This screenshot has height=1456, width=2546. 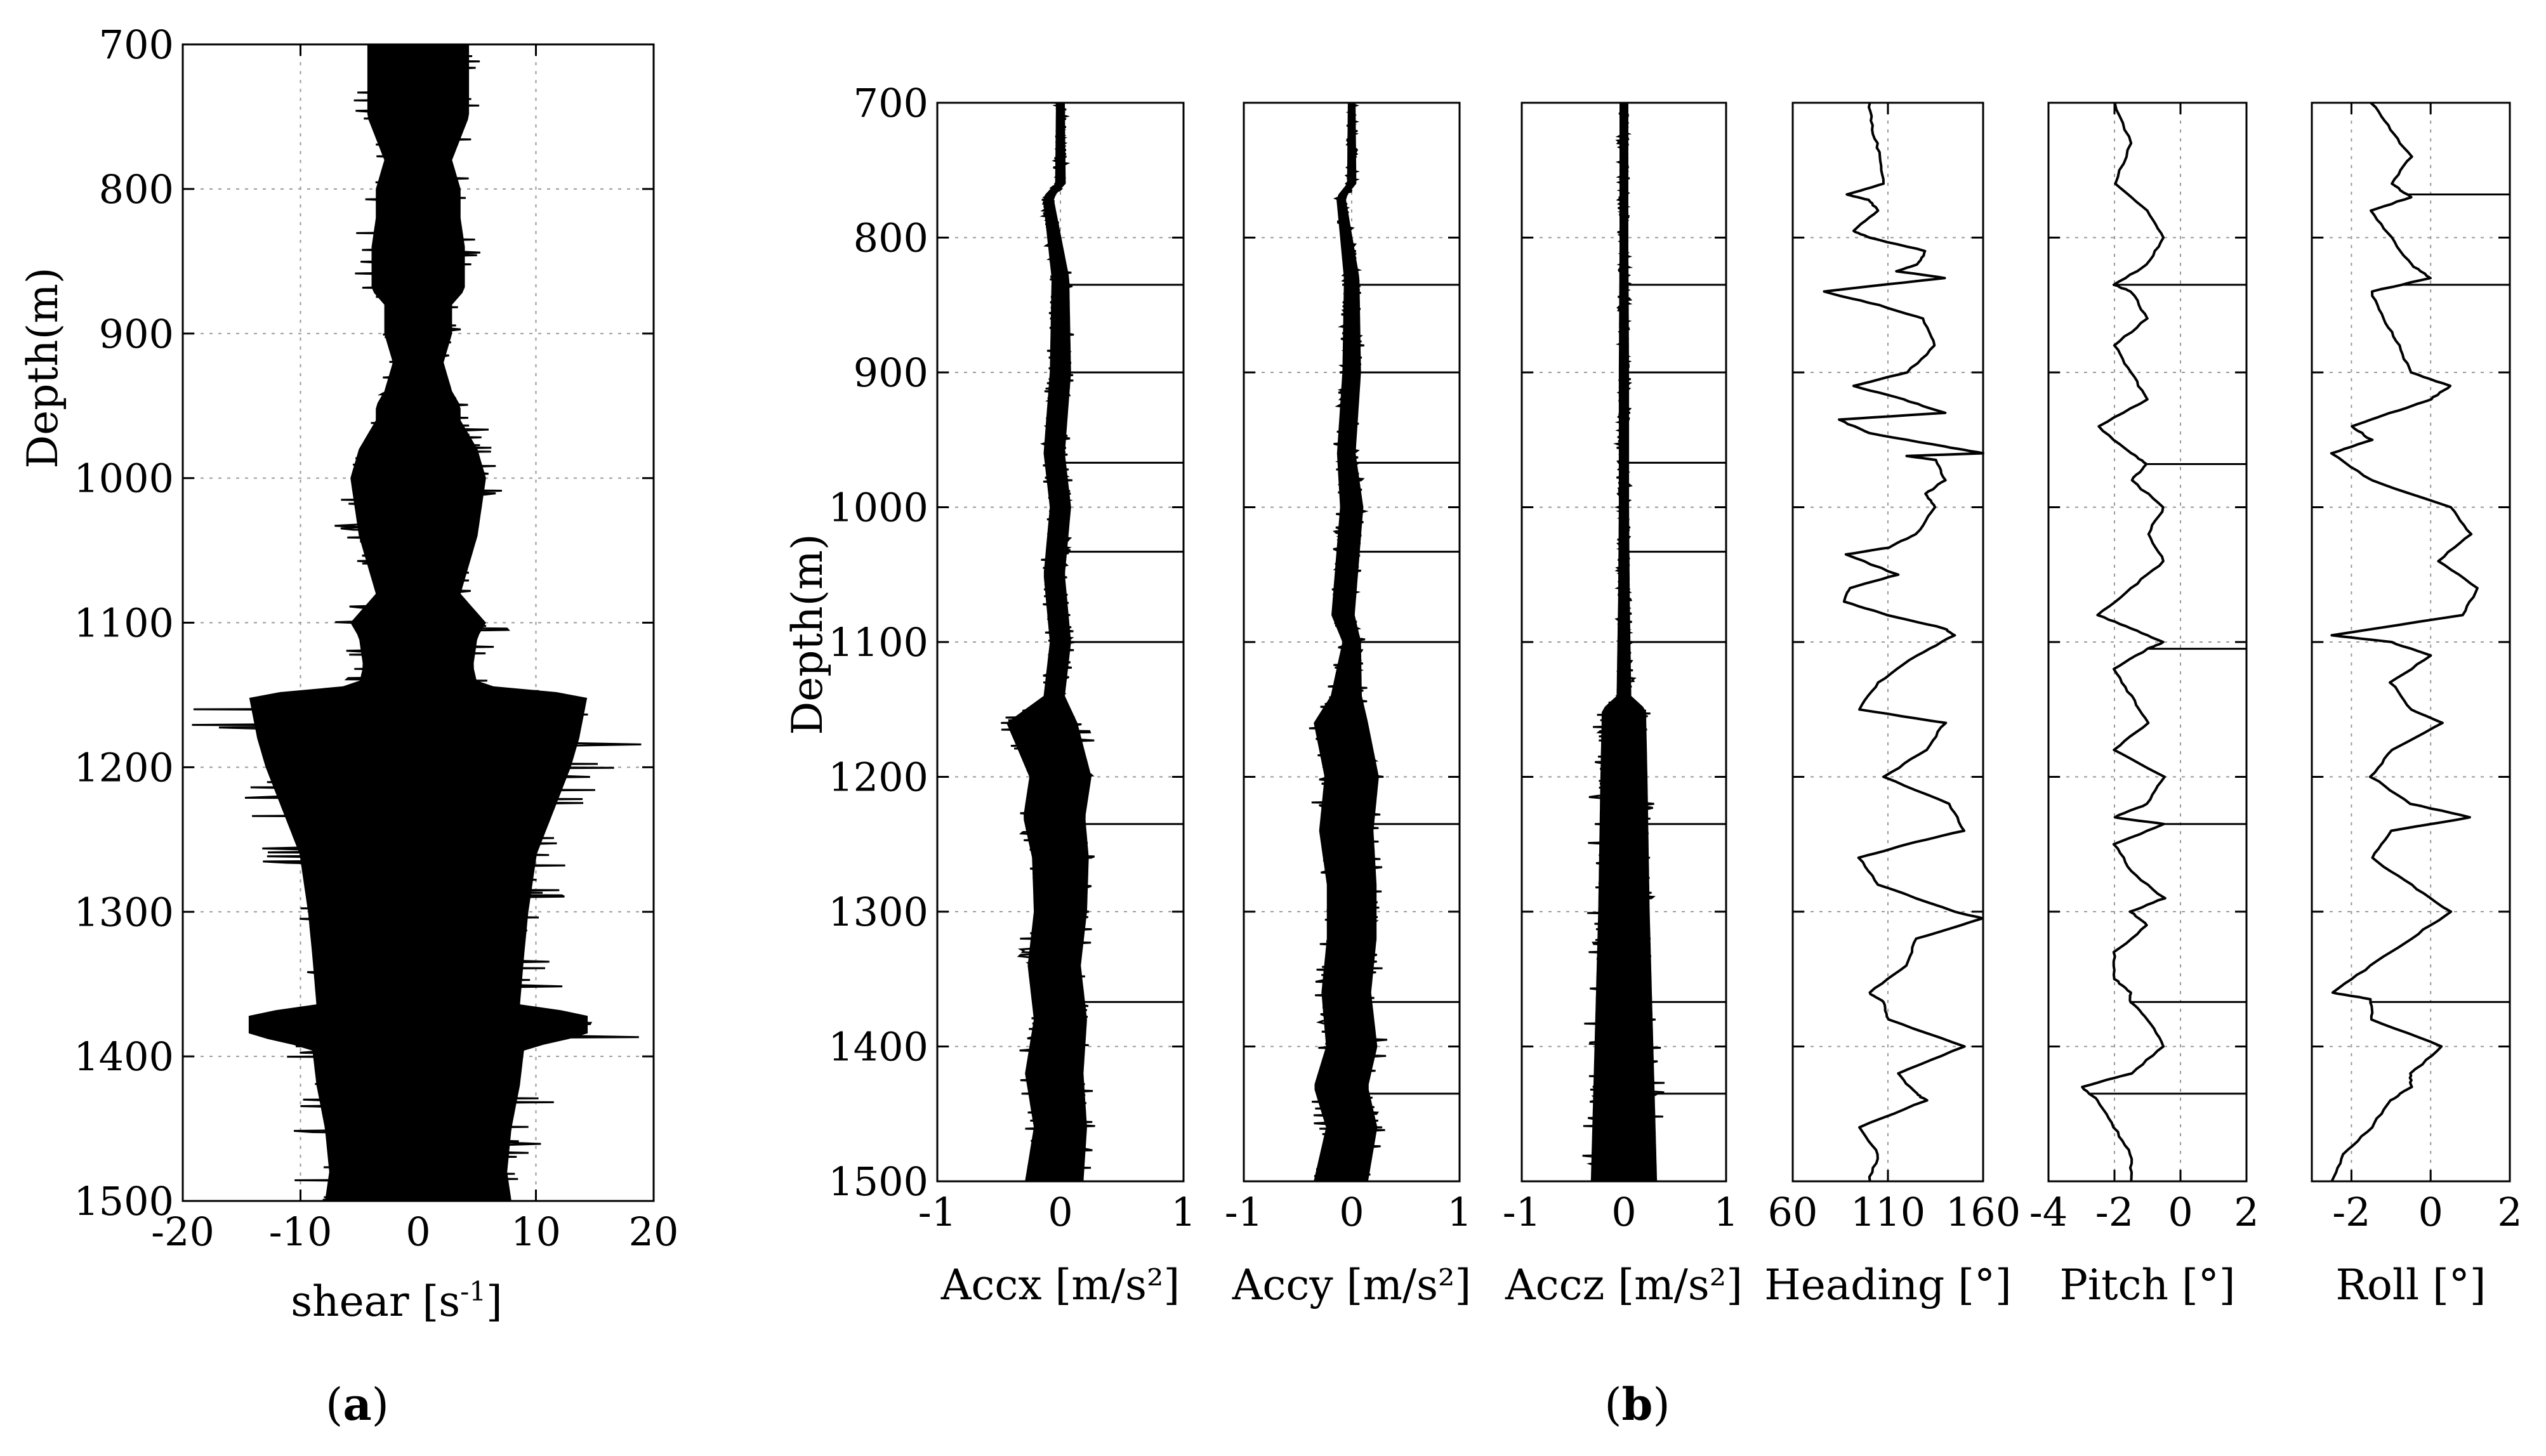 What do you see at coordinates (375, 1301) in the screenshot?
I see `x-axis-title-text: shear [s` at bounding box center [375, 1301].